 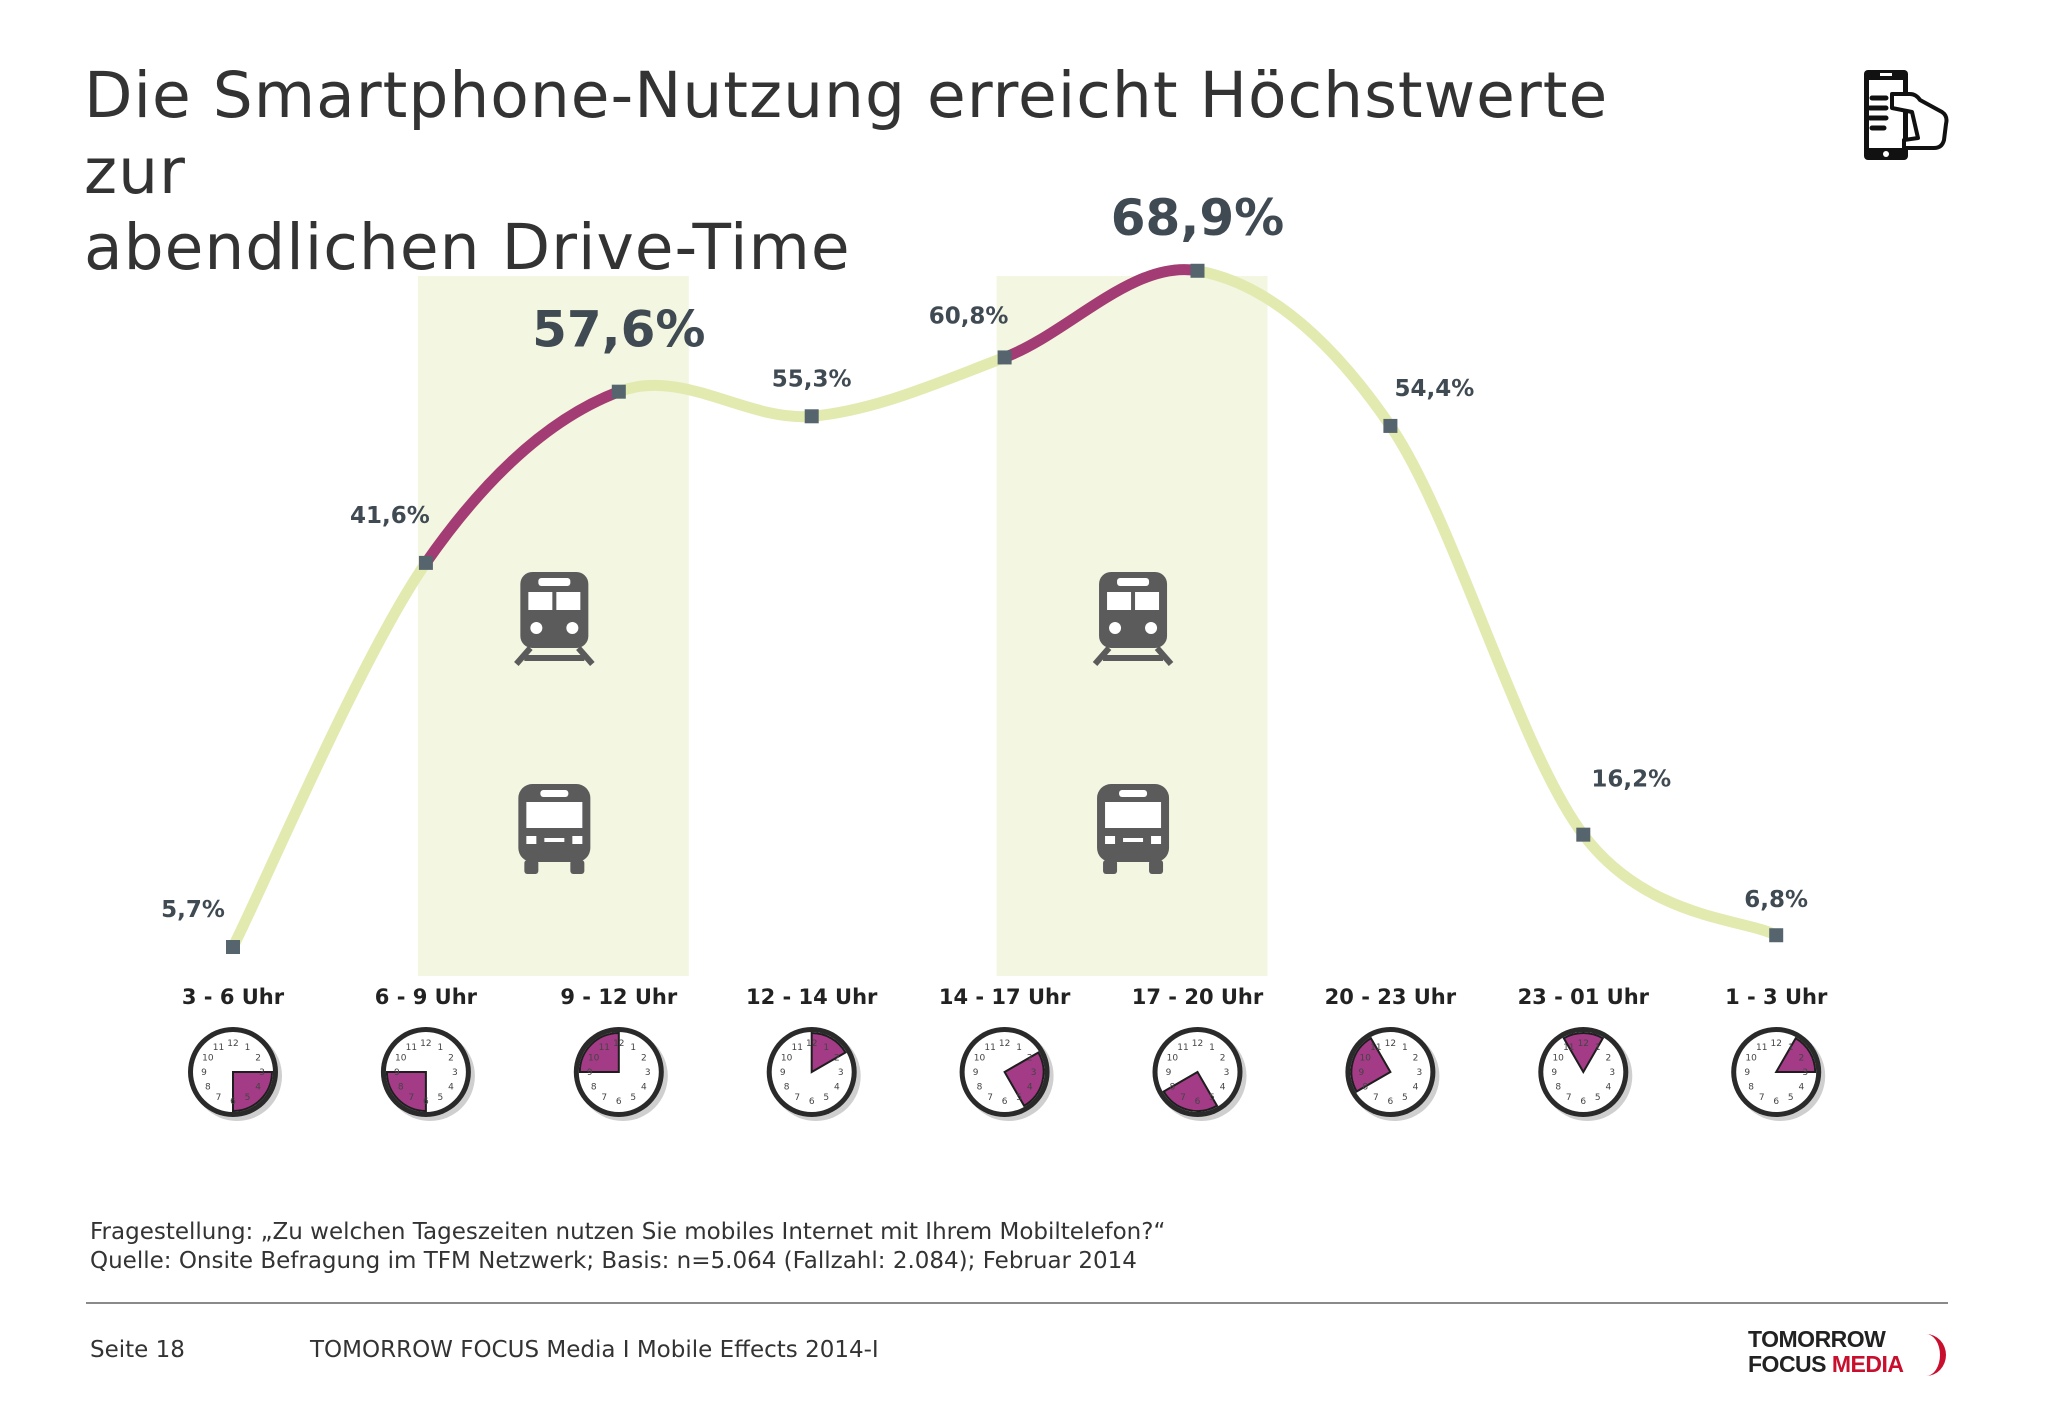 I want to click on category-label: 12 - 14 Uhr, so click(x=812, y=997).